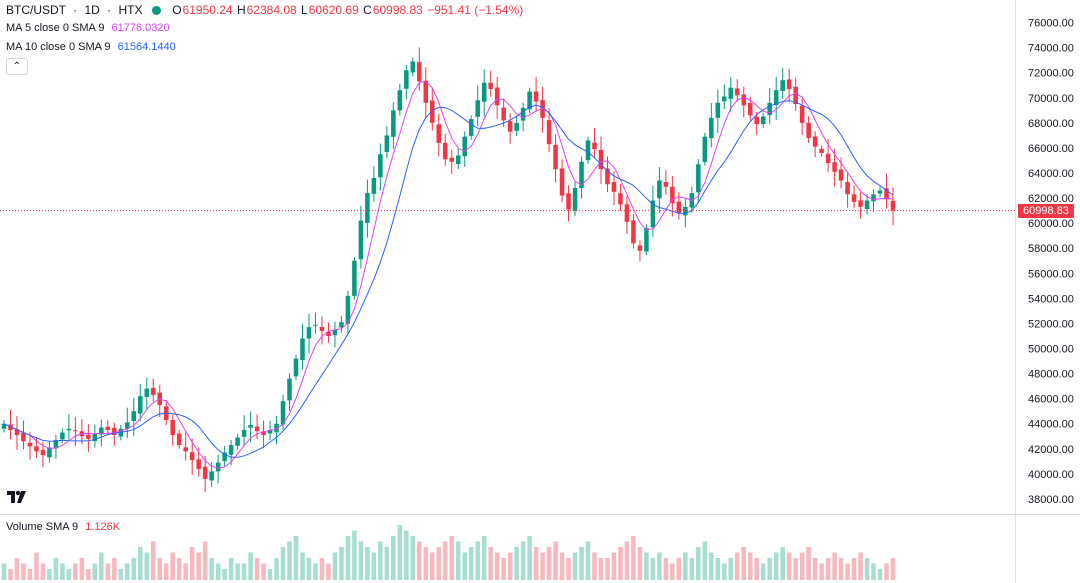  I want to click on ma5-legend: MA 5 close 0 SMA 9 61776.0320, so click(88, 28).